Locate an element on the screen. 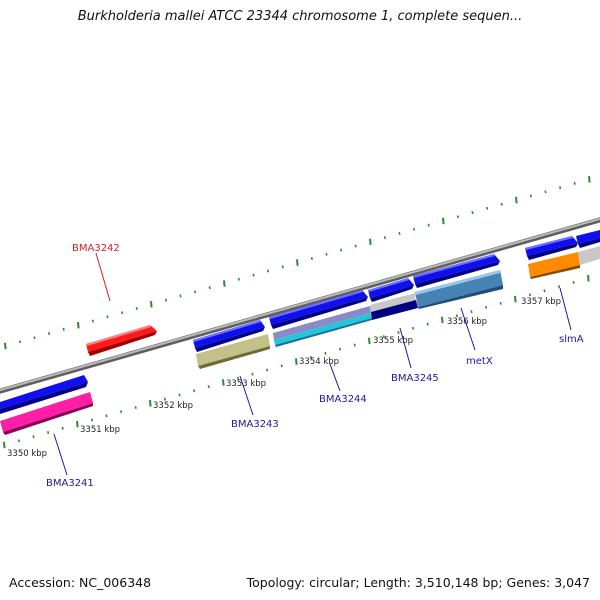 The image size is (600, 600). feature-bma3245-domain is located at coordinates (394, 306).